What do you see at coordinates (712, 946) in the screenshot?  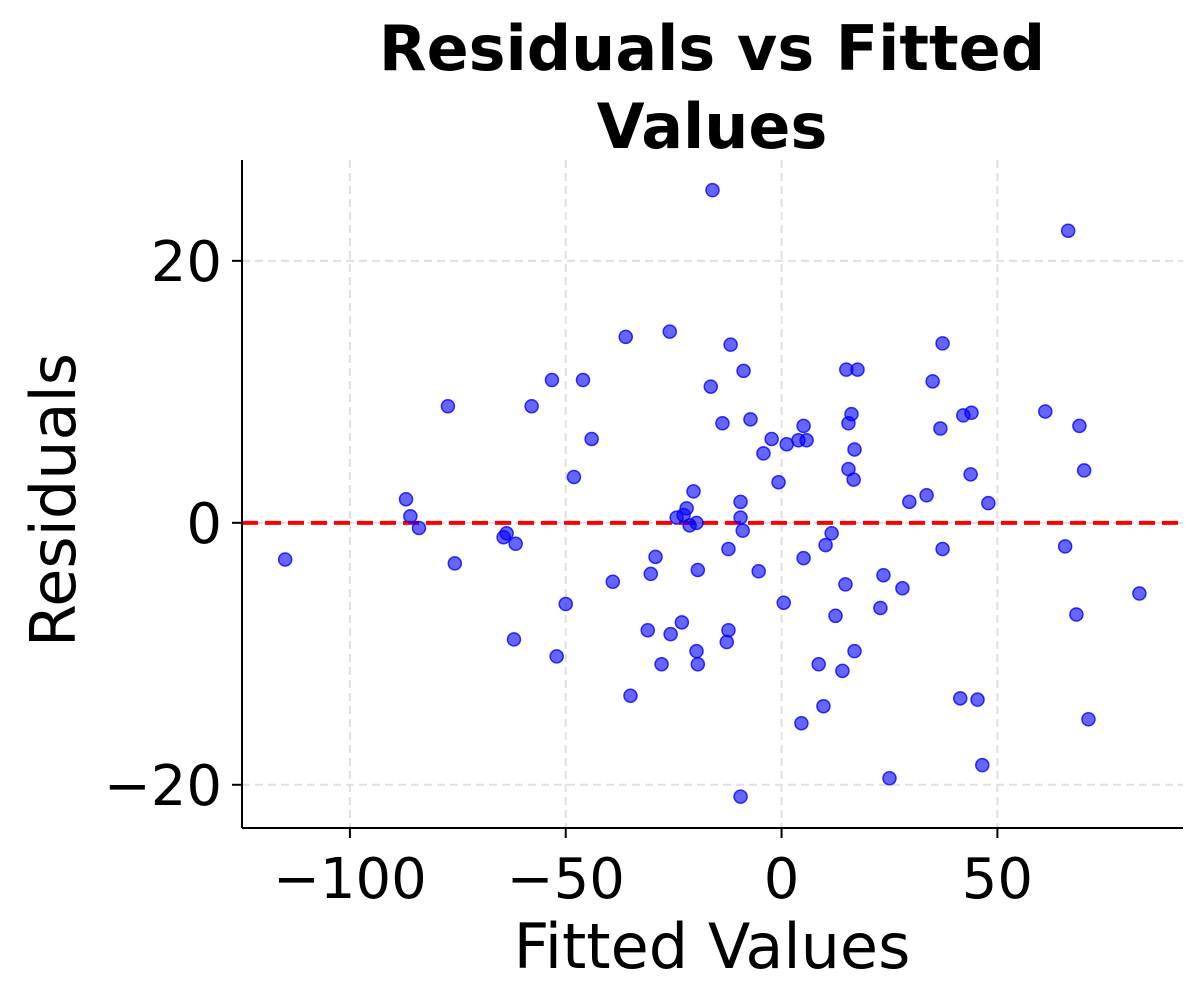 I see `x-axis-label: Fitted Values` at bounding box center [712, 946].